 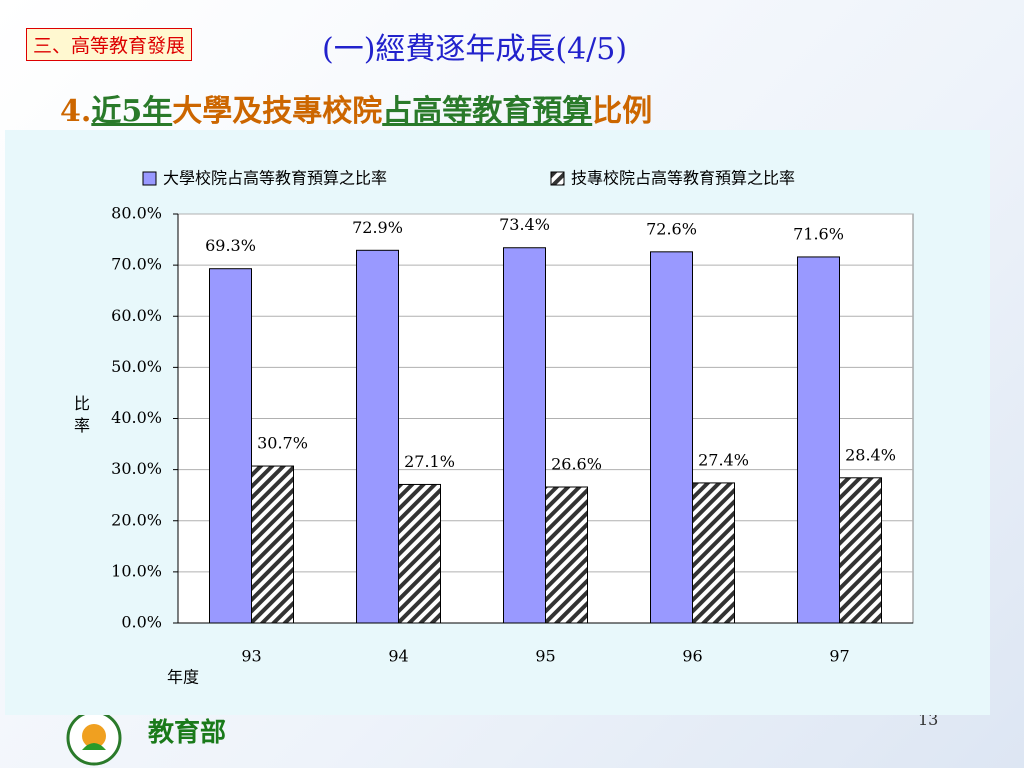 I want to click on value-label: 72.9%, so click(x=377, y=227).